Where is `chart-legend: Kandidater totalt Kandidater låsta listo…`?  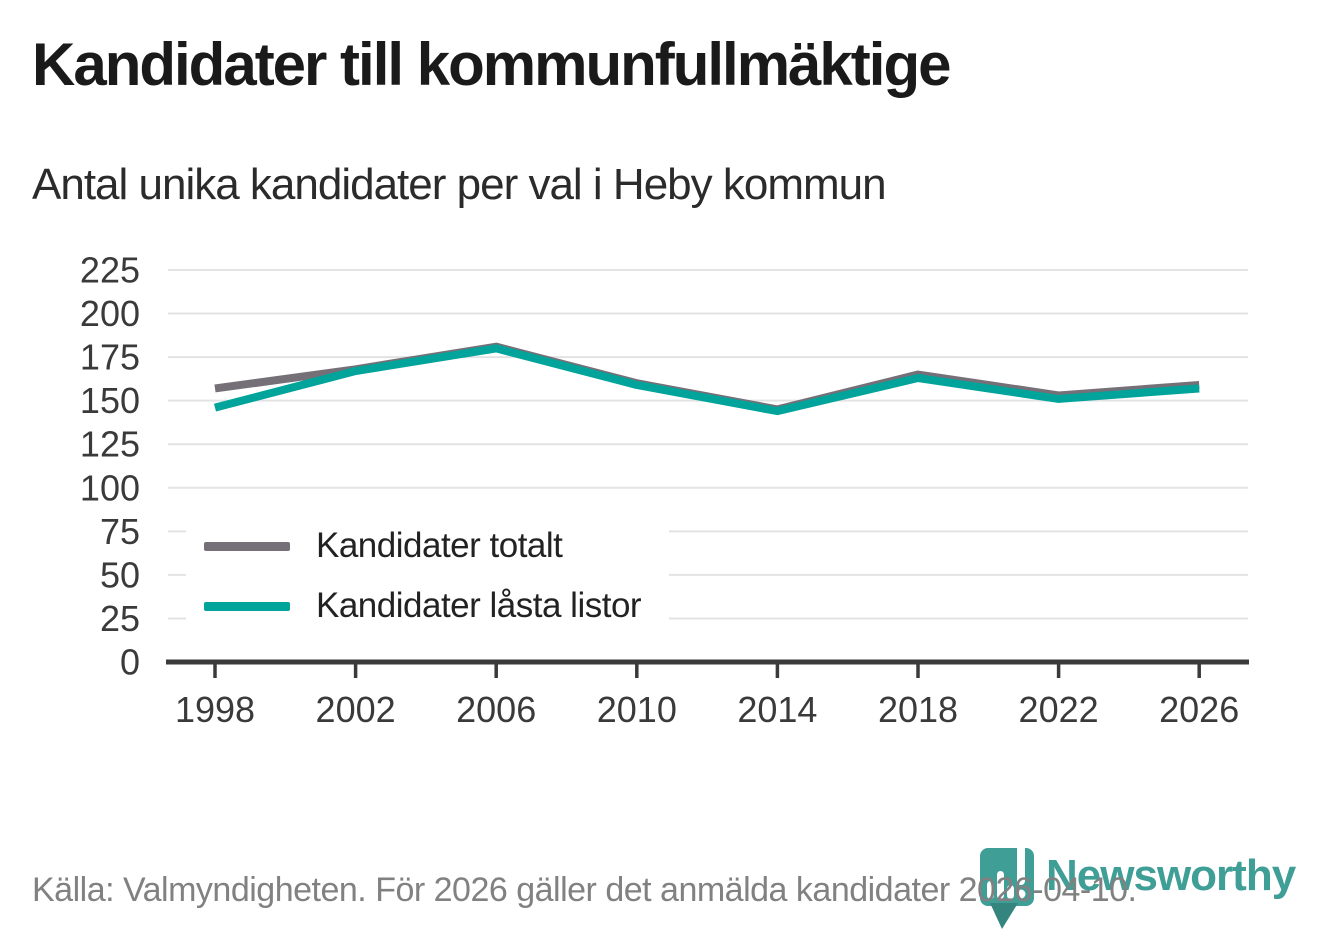
chart-legend: Kandidater totalt Kandidater låsta listo… is located at coordinates (428, 577).